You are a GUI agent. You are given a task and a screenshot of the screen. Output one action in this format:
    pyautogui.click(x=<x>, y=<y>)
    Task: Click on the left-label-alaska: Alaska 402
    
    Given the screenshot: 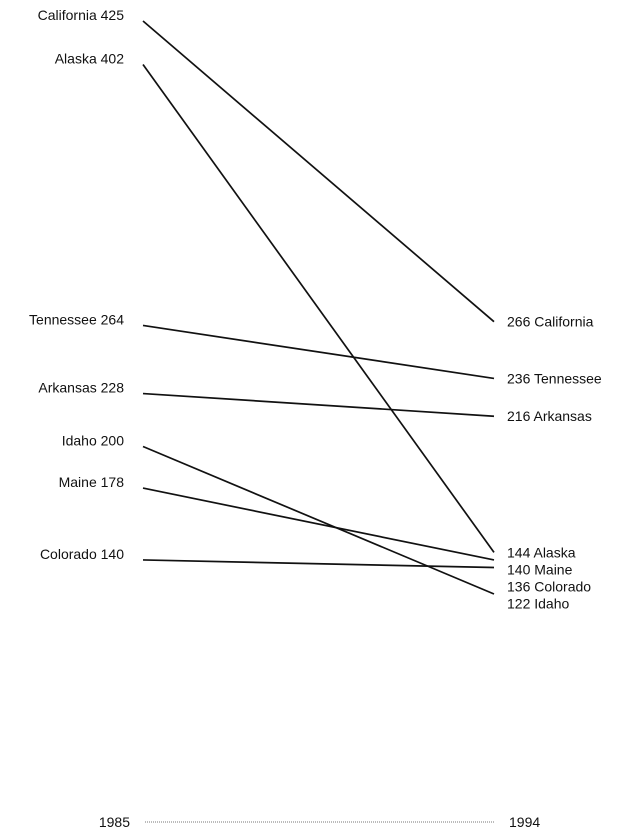 What is the action you would take?
    pyautogui.click(x=89, y=58)
    